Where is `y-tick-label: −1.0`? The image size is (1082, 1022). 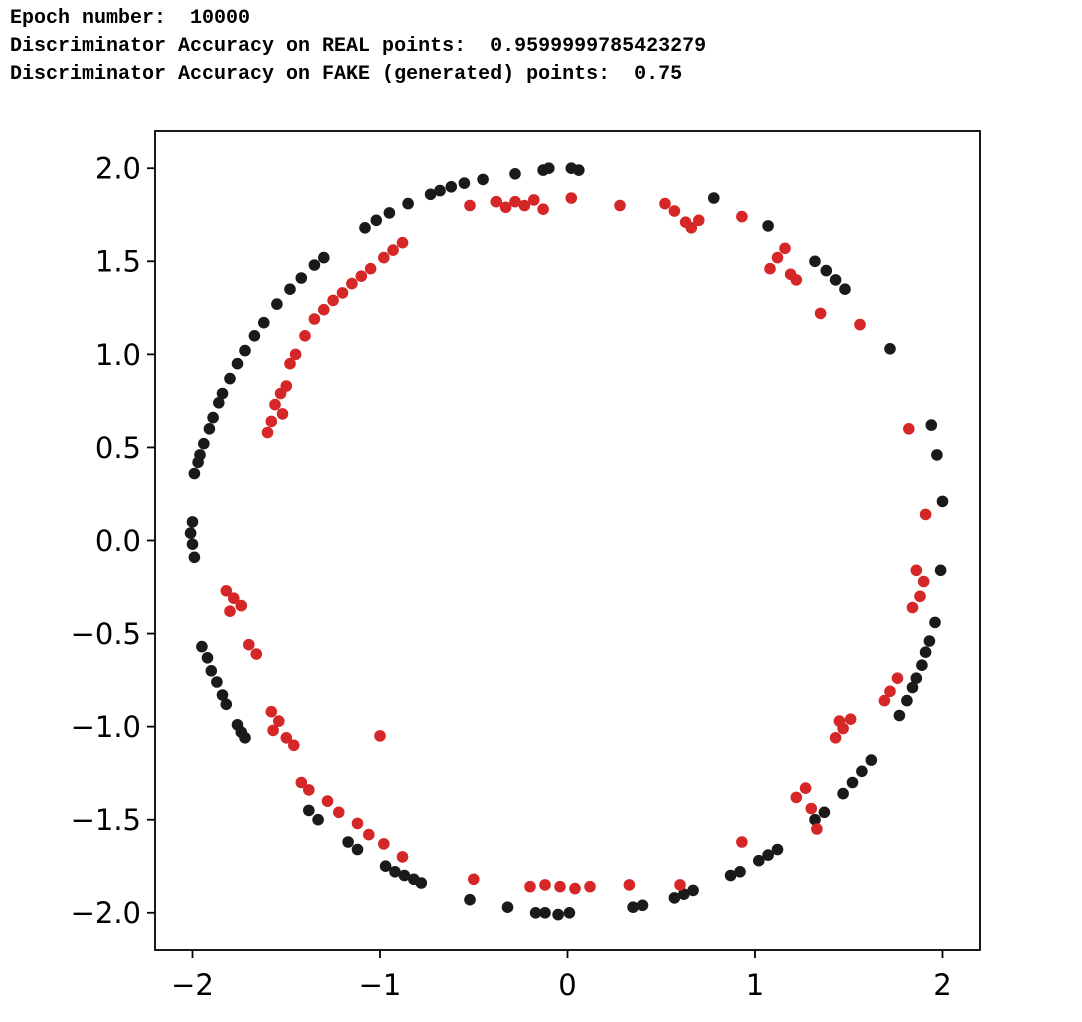
y-tick-label: −1.0 is located at coordinates (106, 727).